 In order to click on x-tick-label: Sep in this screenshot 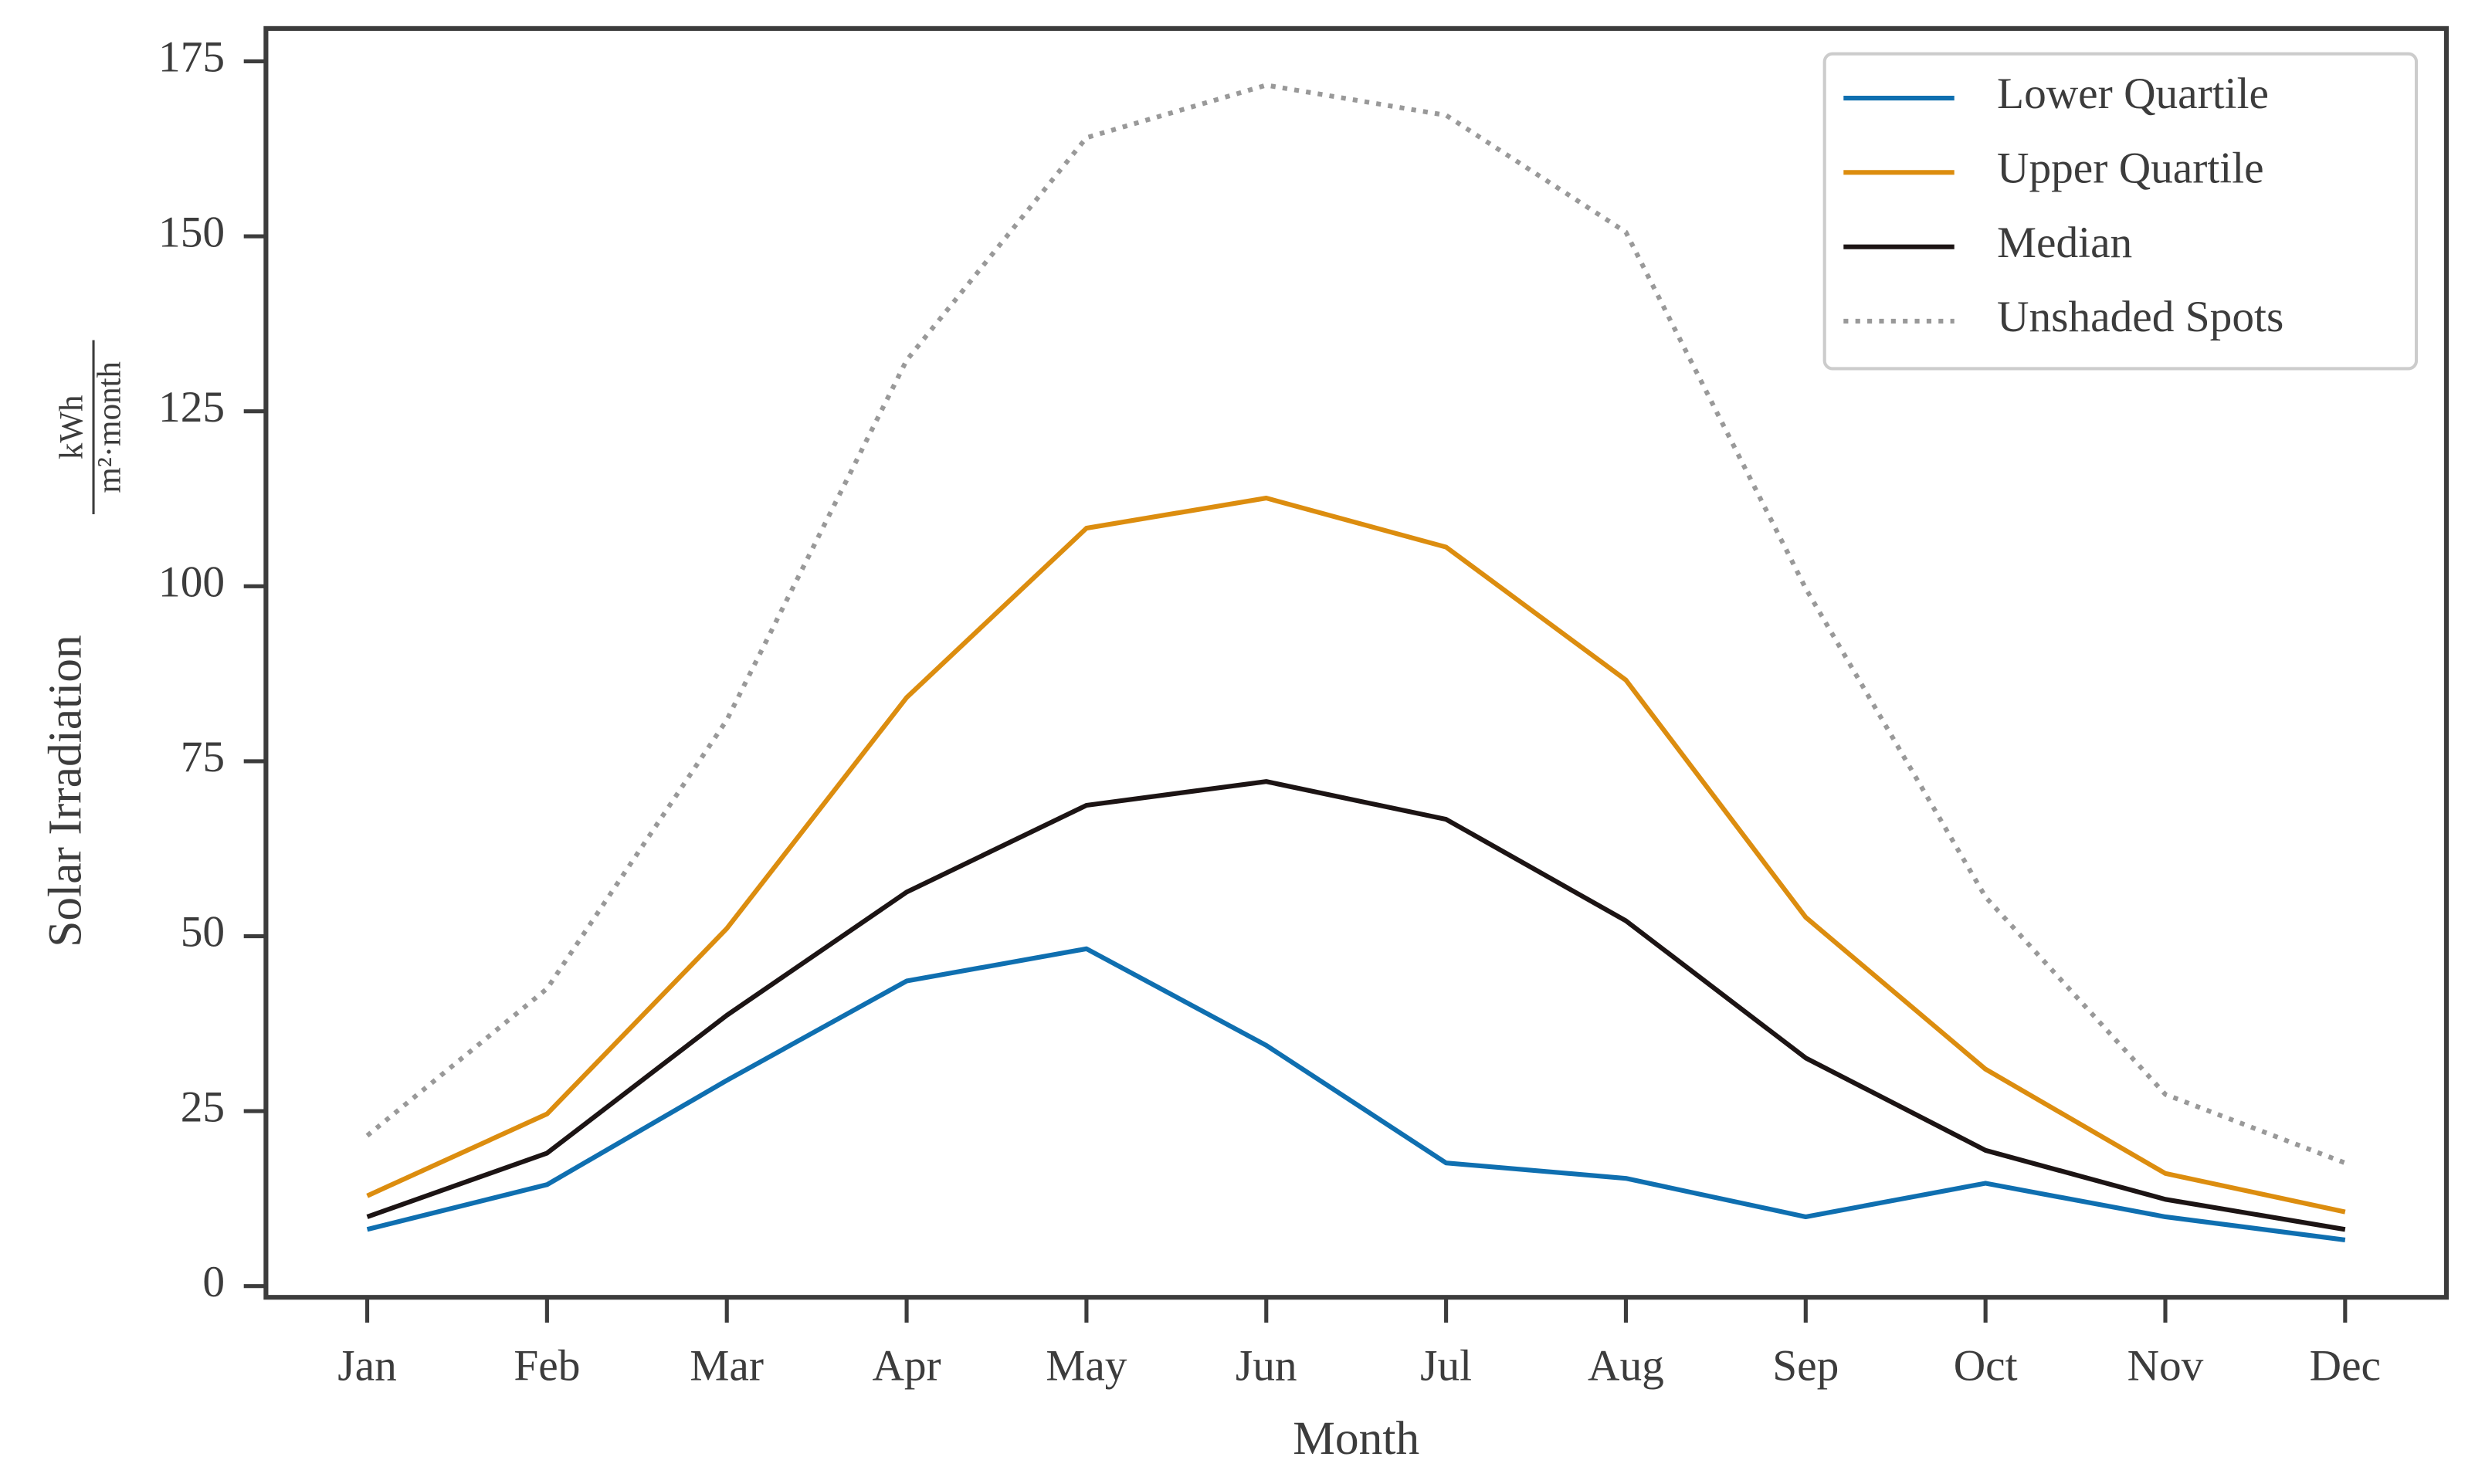, I will do `click(1805, 1366)`.